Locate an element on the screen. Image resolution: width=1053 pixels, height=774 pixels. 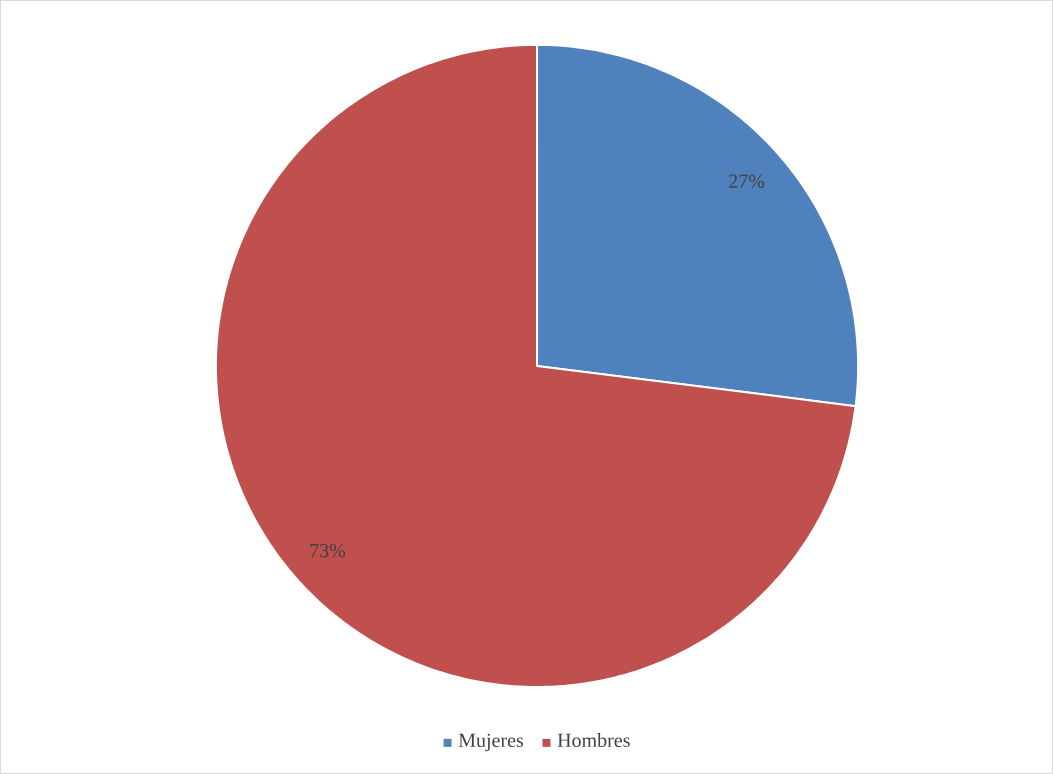
data-label: 27% is located at coordinates (747, 181).